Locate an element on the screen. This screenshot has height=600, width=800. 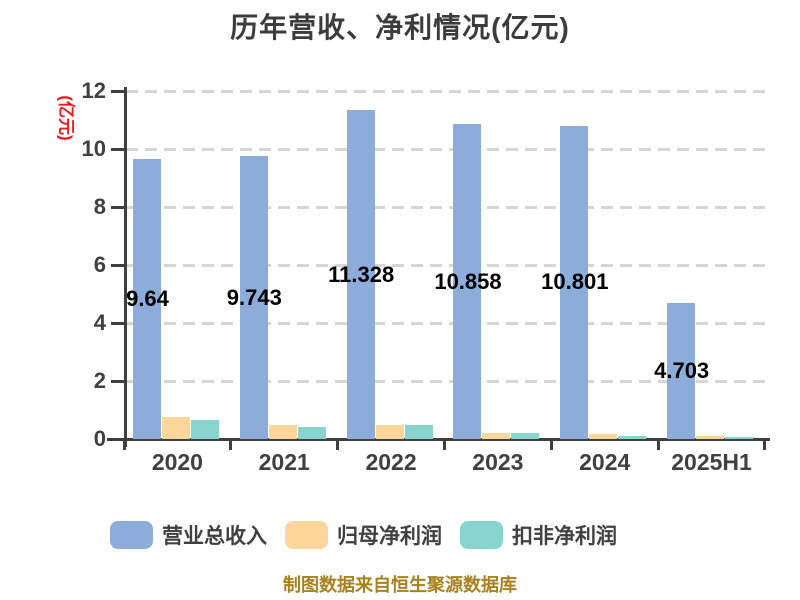
data-source-note: 制图数据来自恒生聚源数据库 is located at coordinates (400, 585).